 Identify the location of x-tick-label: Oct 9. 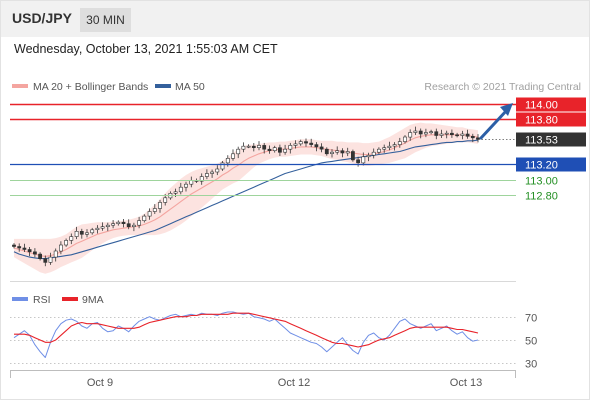
(100, 383).